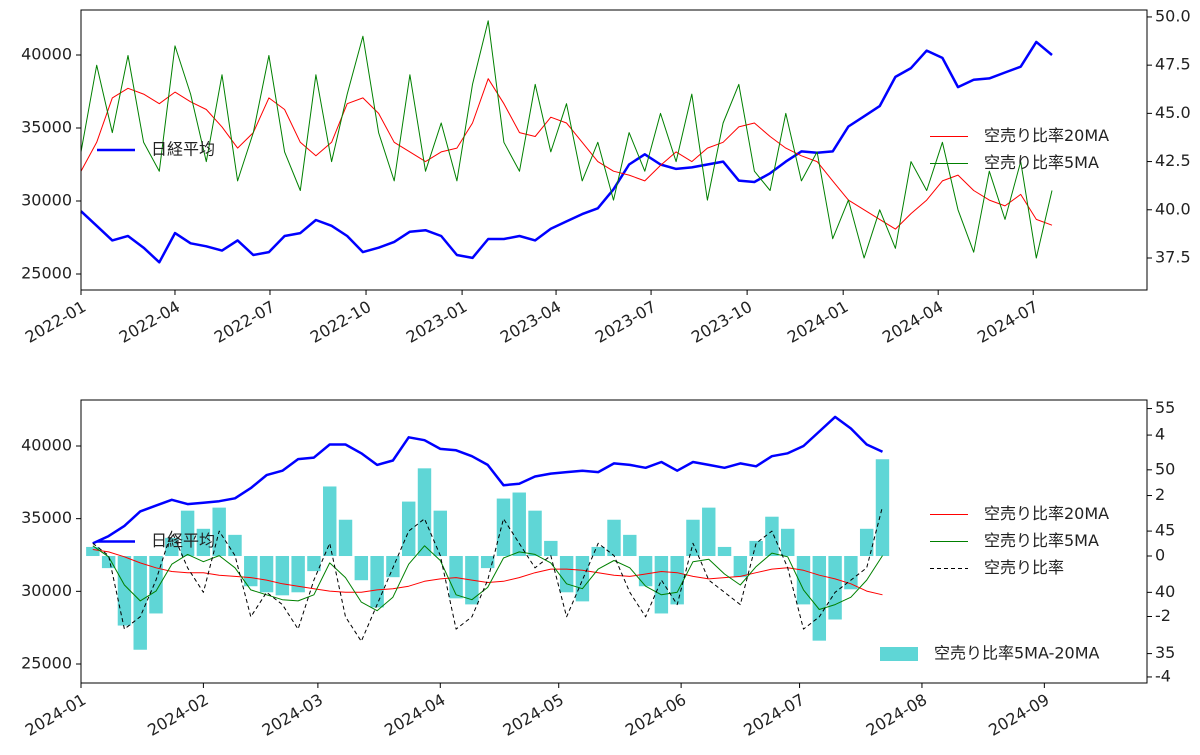 This screenshot has width=1200, height=755. I want to click on y2-tick-label: 50, so click(1165, 468).